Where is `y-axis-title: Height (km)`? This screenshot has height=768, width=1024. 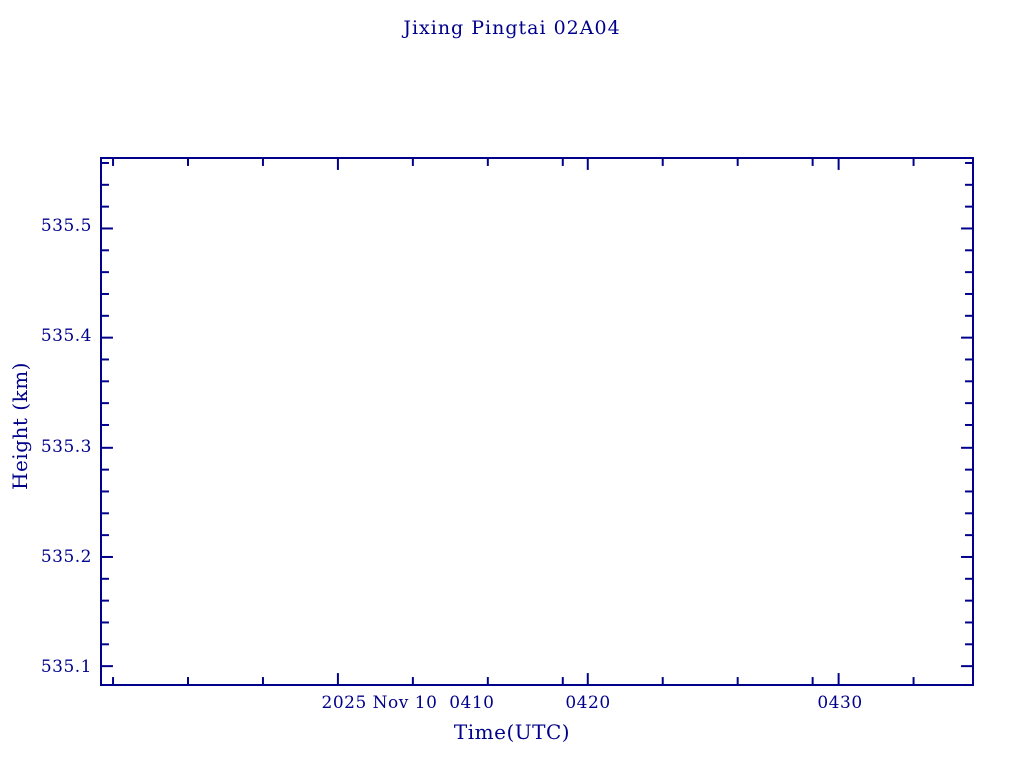 y-axis-title: Height (km) is located at coordinates (20, 426).